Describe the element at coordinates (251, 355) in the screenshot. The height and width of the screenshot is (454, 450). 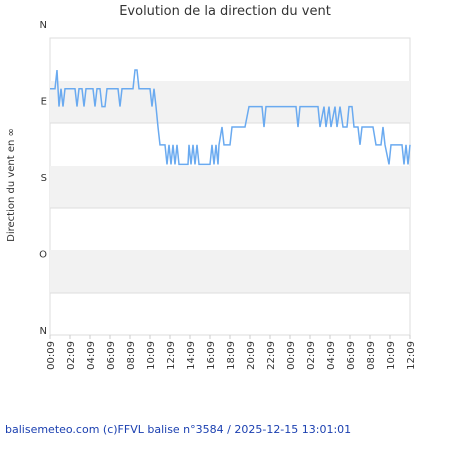
I see `x-tick-label: 20:09` at that location.